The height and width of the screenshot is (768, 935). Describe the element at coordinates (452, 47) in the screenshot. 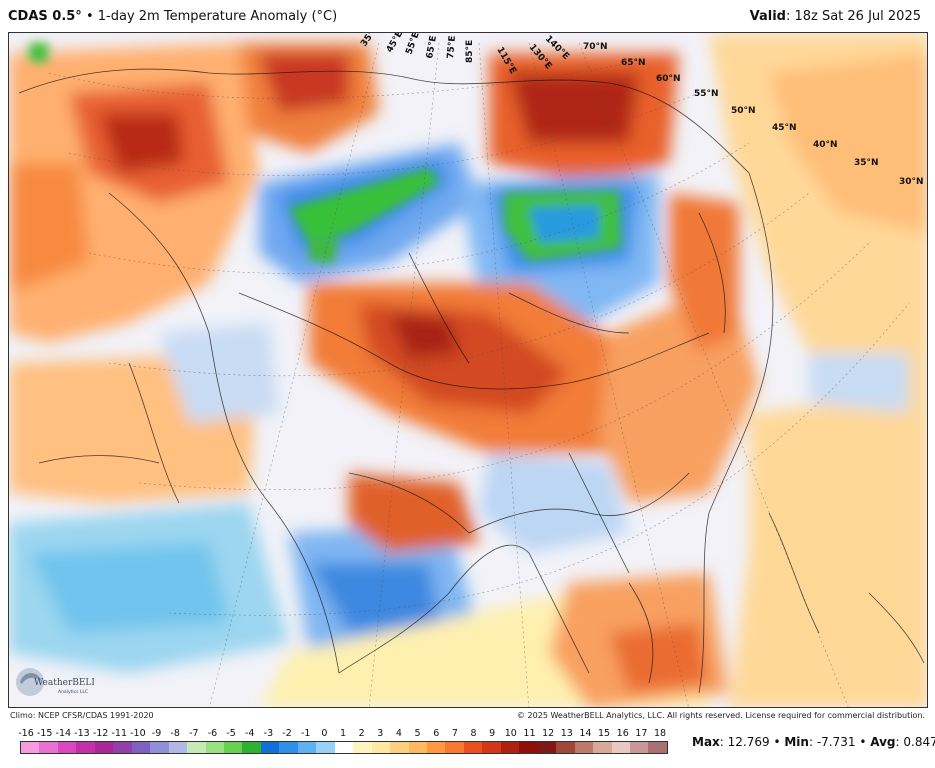

I see `lon-label-75: 75°E` at that location.